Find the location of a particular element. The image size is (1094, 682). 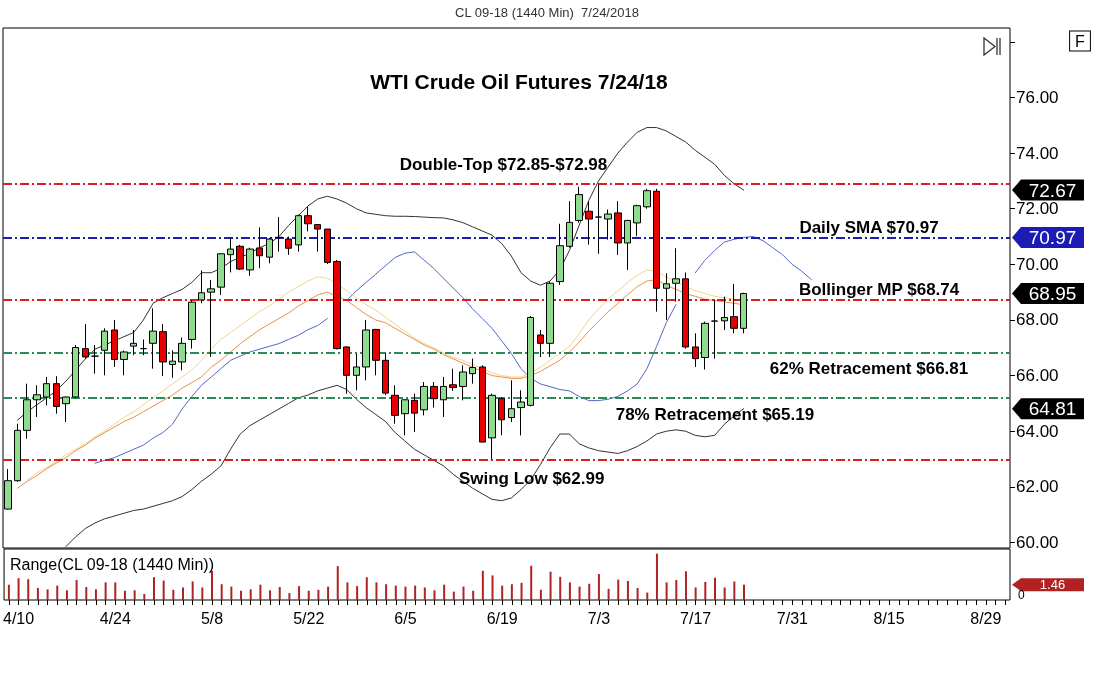

x-tick-label: 8/29 is located at coordinates (986, 618).